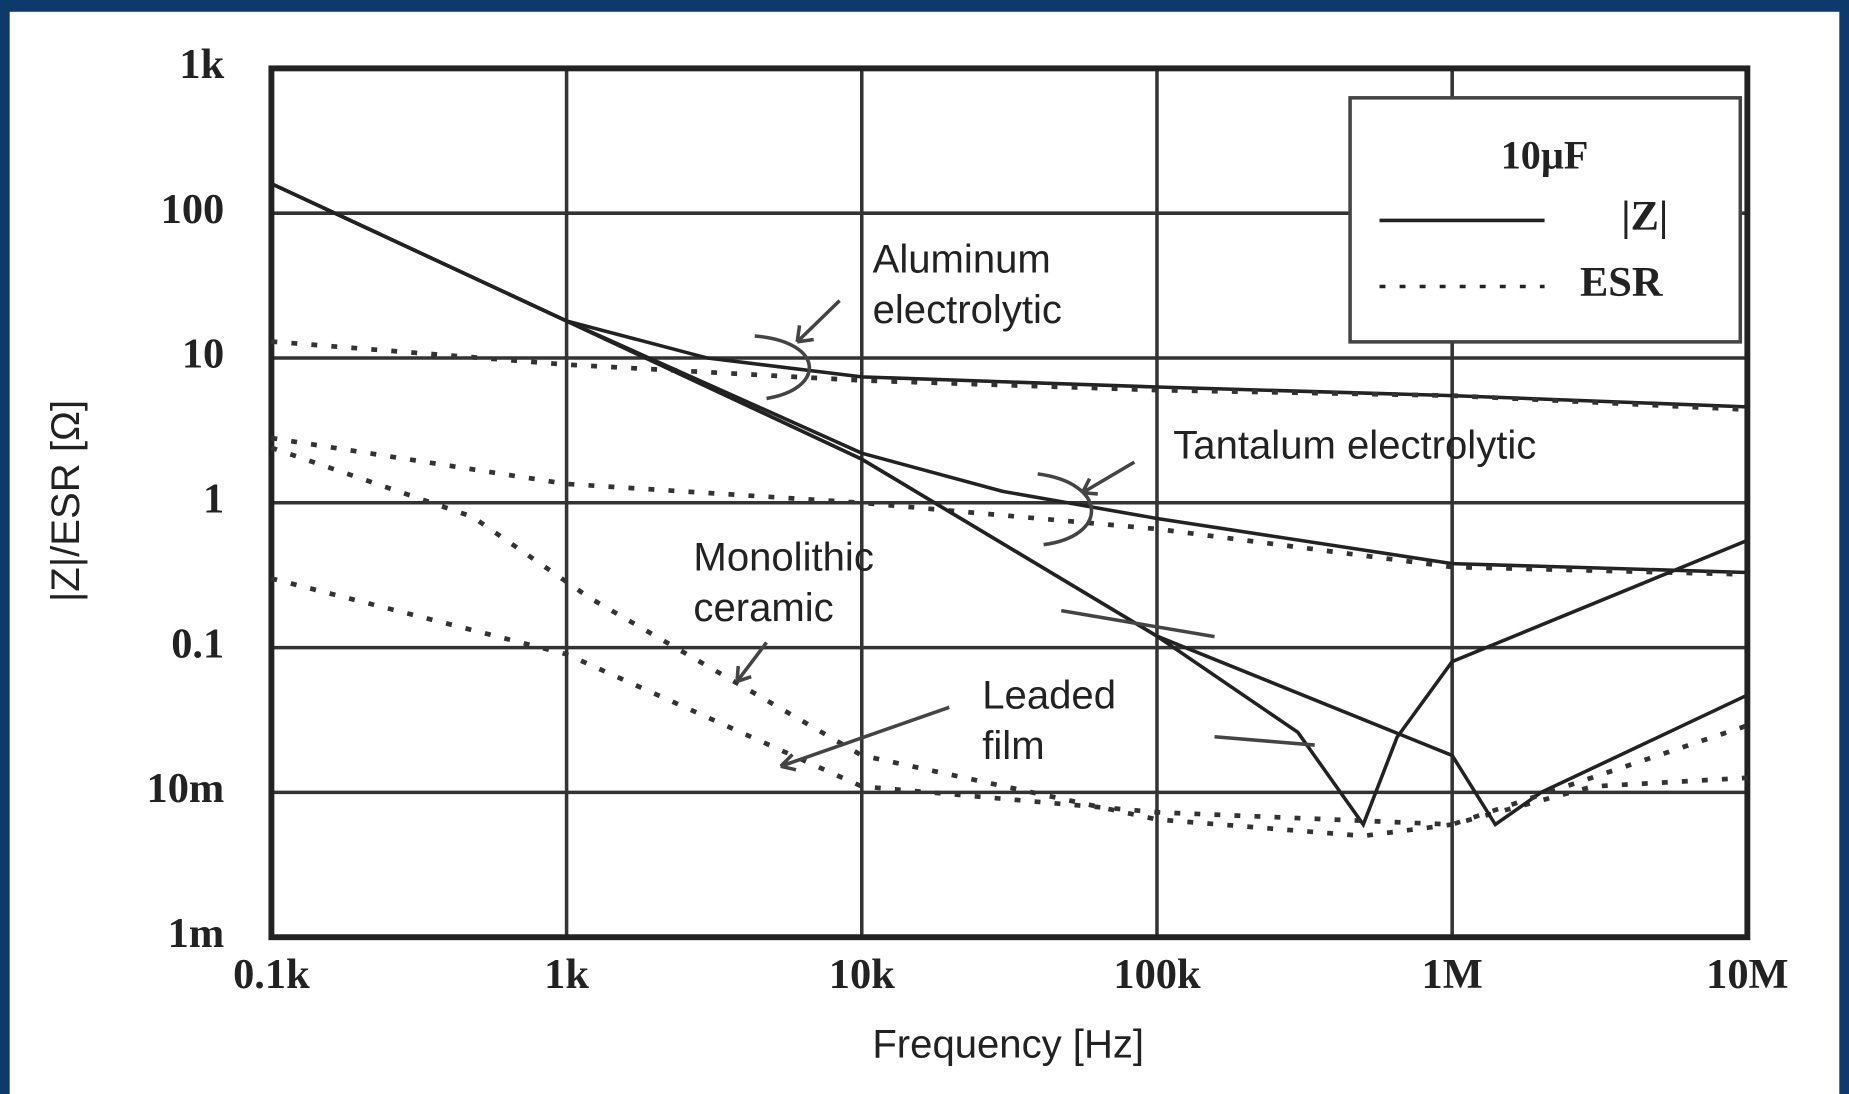  What do you see at coordinates (1013, 746) in the screenshot?
I see `annotation: film` at bounding box center [1013, 746].